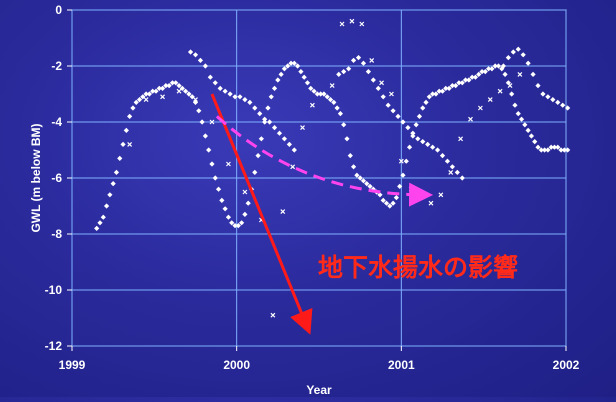  Describe the element at coordinates (319, 390) in the screenshot. I see `x-axis-title: Year` at that location.